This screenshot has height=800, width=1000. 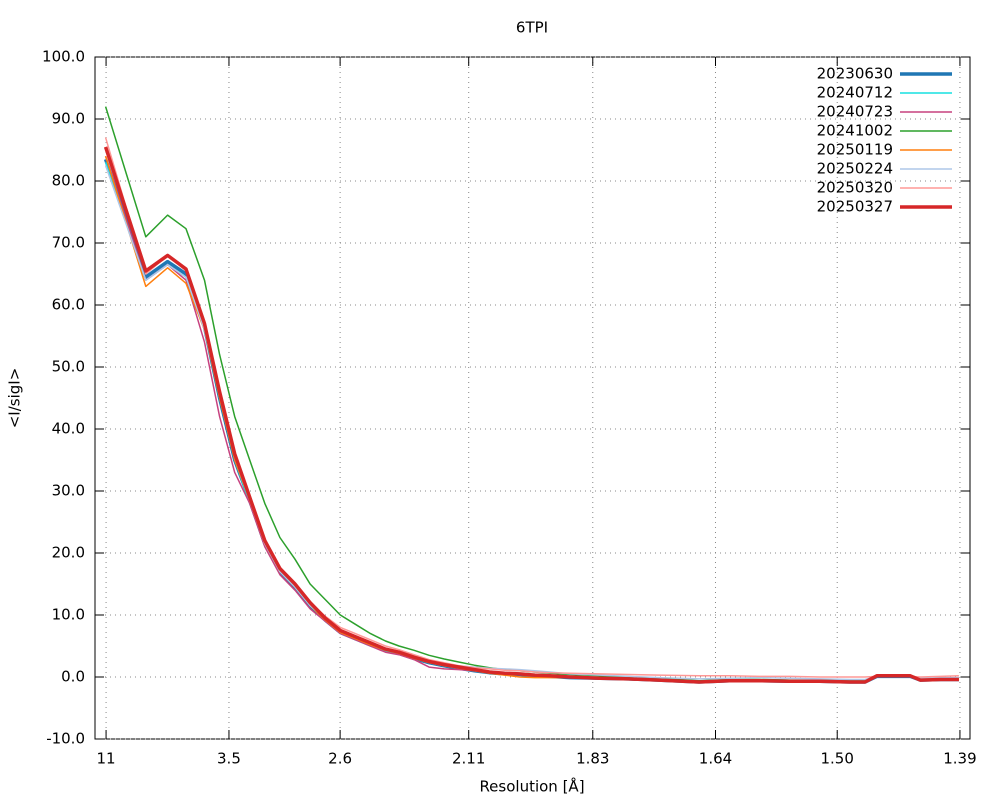 I want to click on y-tick-label: 90.0, so click(x=68, y=119).